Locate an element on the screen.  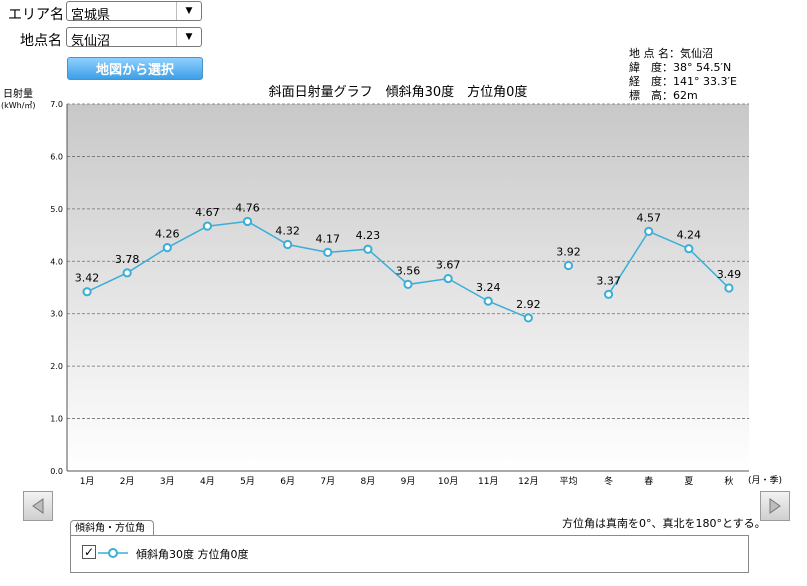
longitude-value: 141° 33.3′E is located at coordinates (705, 81).